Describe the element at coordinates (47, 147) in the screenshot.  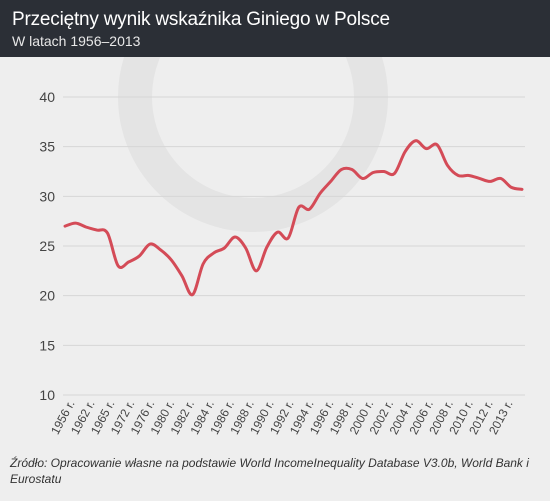
I see `y-tick-label: 35` at that location.